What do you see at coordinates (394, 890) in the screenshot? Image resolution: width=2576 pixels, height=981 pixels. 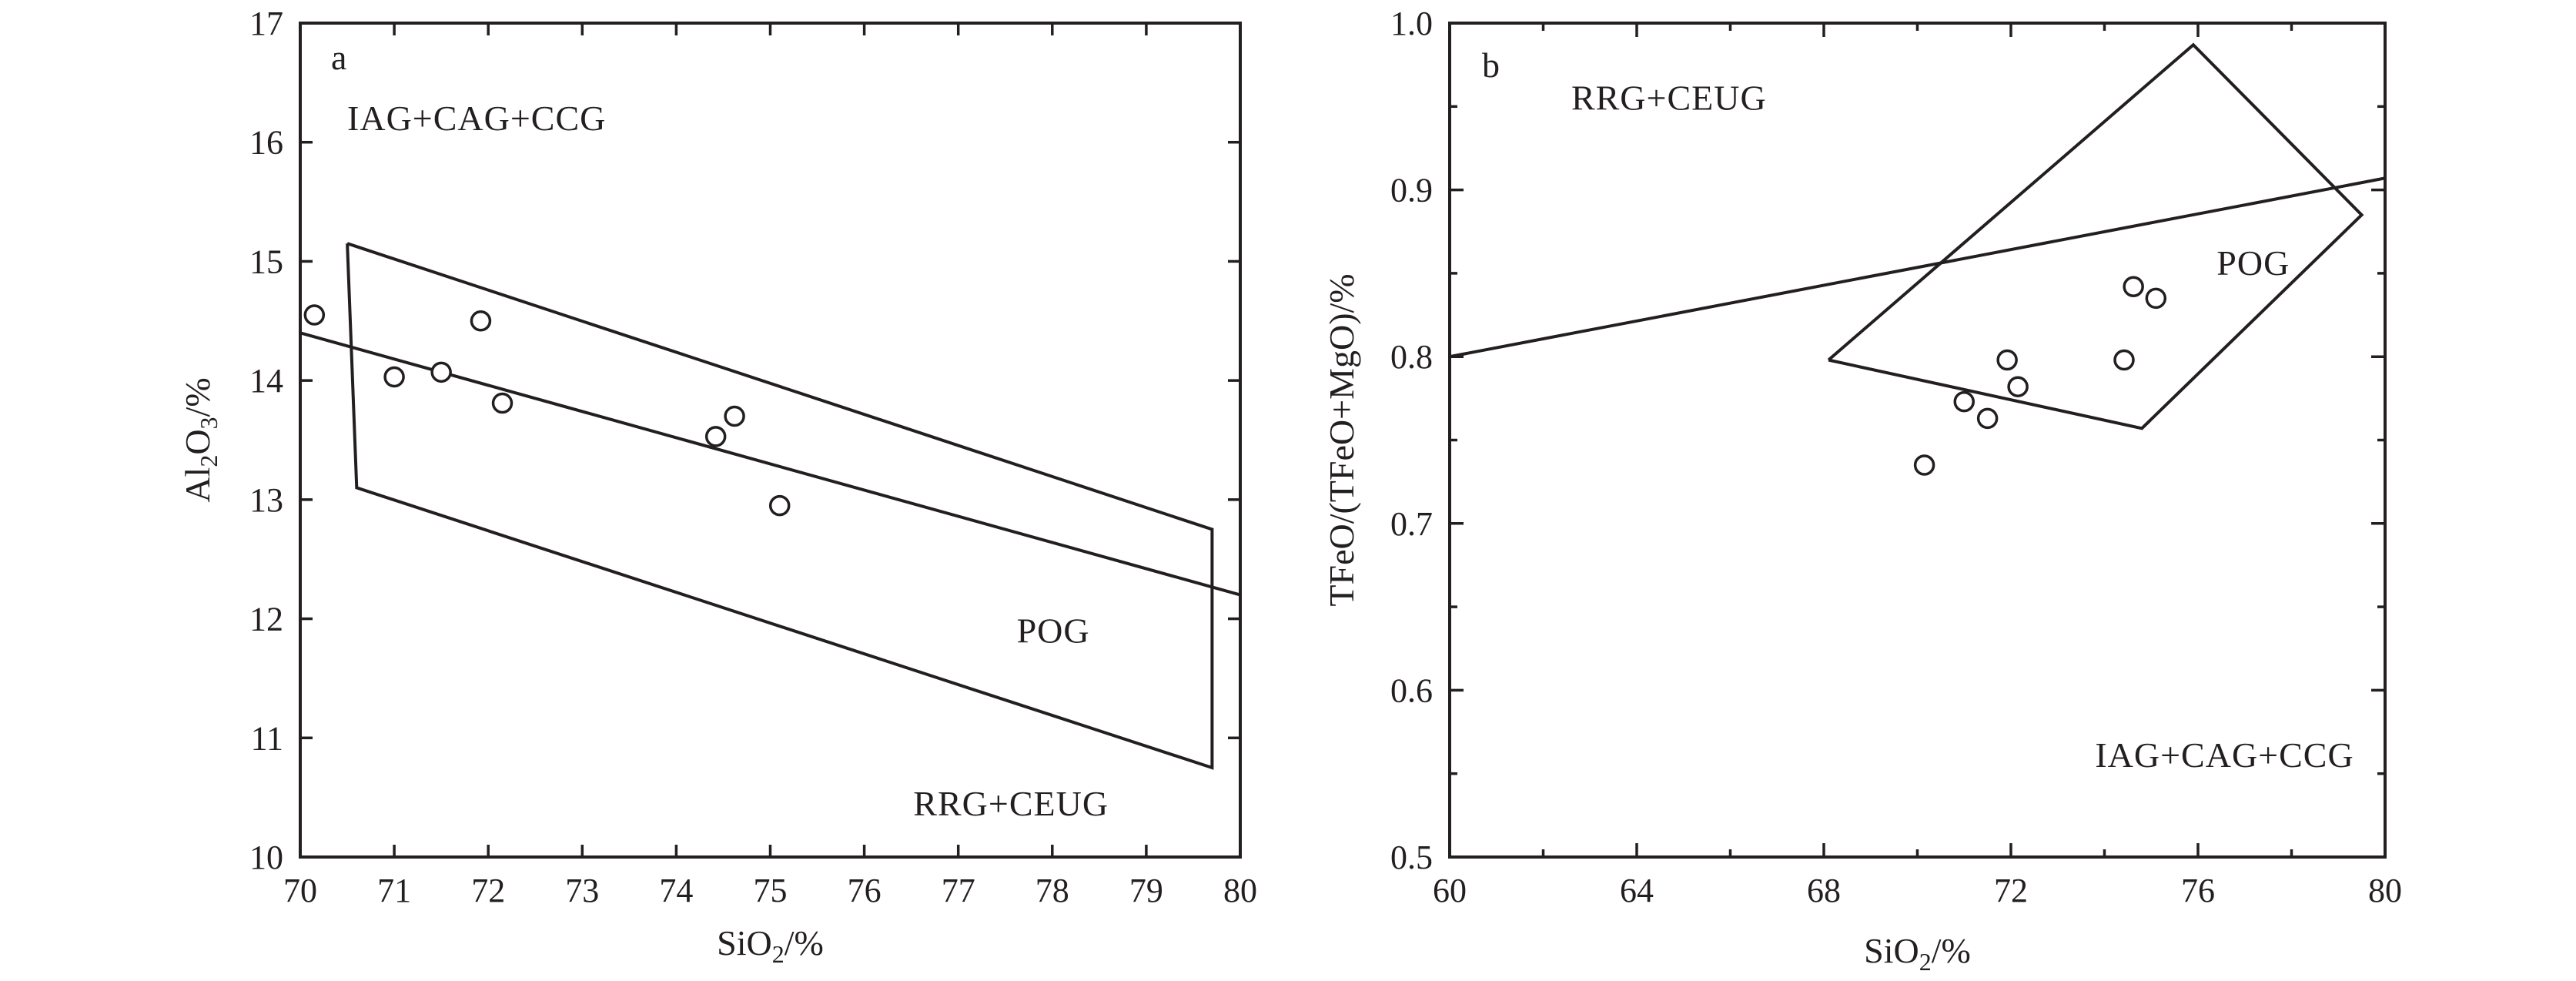 I see `x-tick-label: 71` at bounding box center [394, 890].